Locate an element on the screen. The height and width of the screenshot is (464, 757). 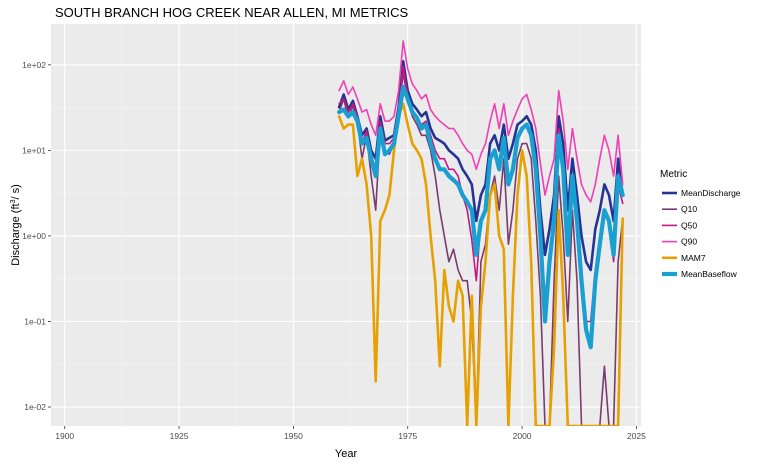
legend-label-meanbaseflow: MeanBaseflow is located at coordinates (709, 274).